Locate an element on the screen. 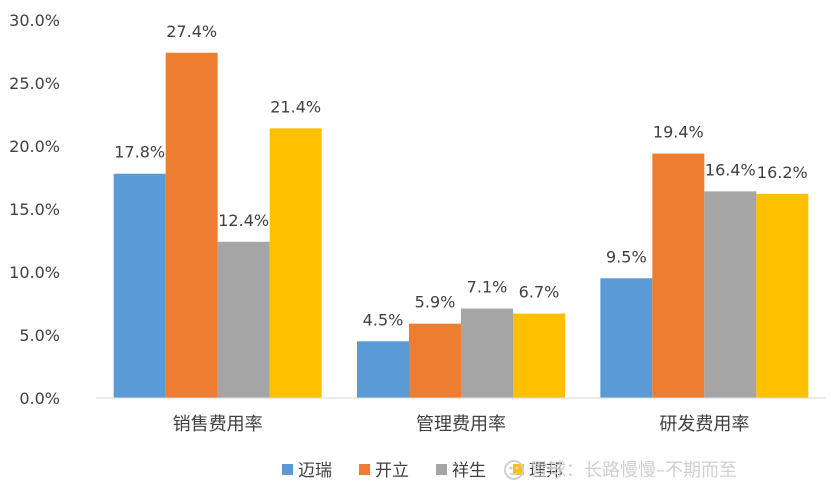 The image size is (831, 495). legend-item-label: 迈瑞 is located at coordinates (315, 471).